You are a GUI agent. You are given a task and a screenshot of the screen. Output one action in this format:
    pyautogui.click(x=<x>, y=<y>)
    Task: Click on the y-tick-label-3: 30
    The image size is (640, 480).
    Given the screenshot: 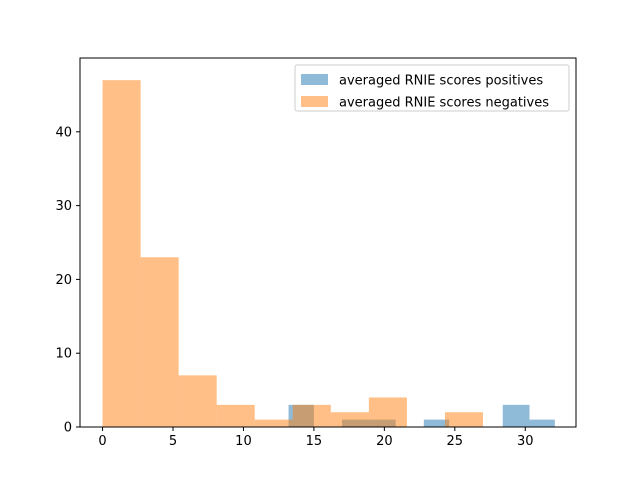 What is the action you would take?
    pyautogui.click(x=63, y=206)
    